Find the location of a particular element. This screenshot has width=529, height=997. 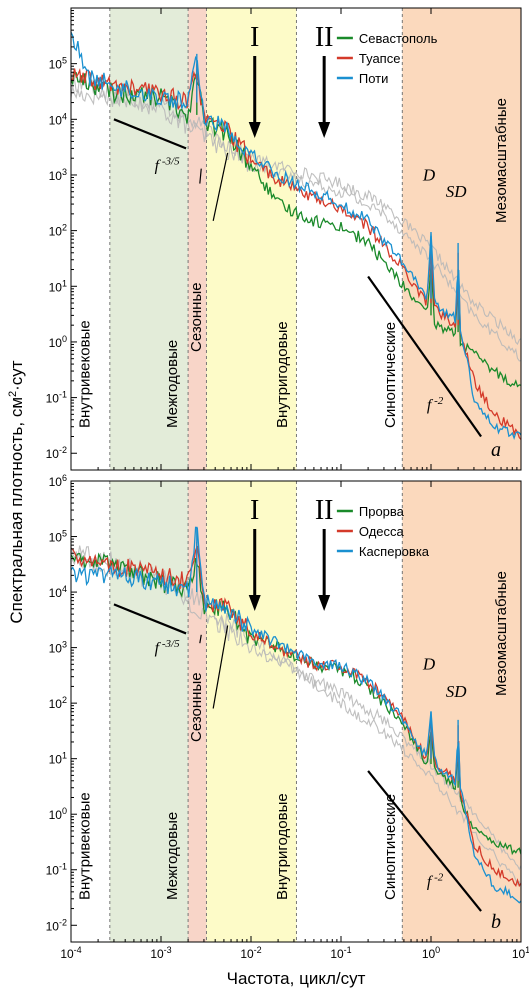

x-tick-label: 10⁻³ is located at coordinates (160, 953).